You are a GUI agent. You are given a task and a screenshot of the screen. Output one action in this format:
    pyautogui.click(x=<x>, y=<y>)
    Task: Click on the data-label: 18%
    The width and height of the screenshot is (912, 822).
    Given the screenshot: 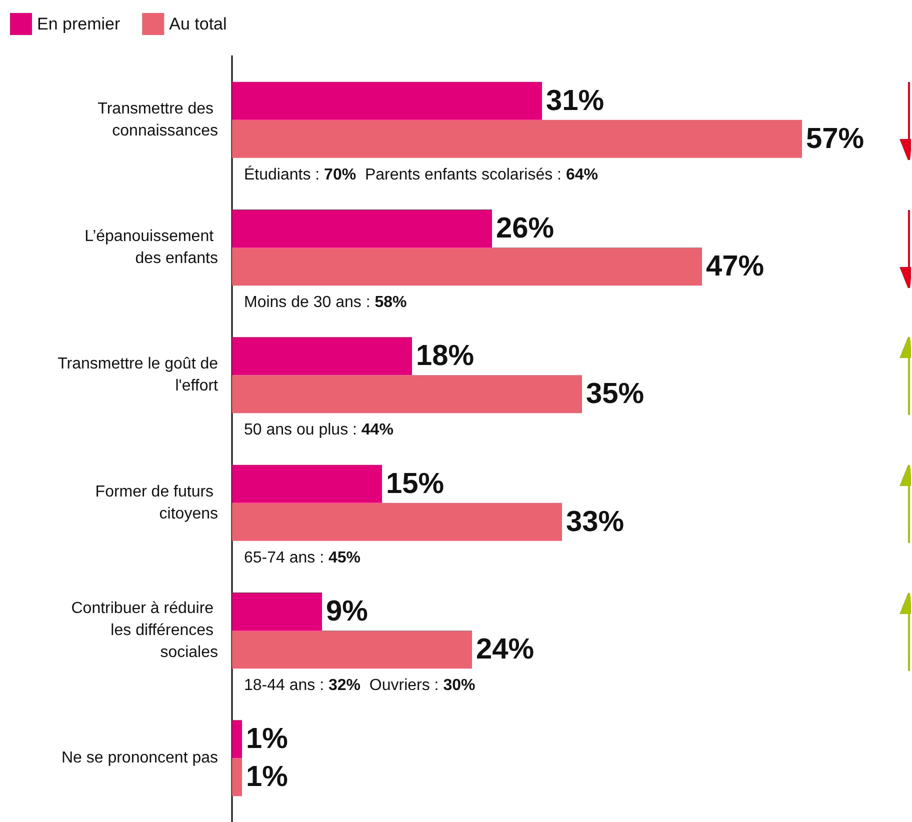 What is the action you would take?
    pyautogui.click(x=445, y=356)
    